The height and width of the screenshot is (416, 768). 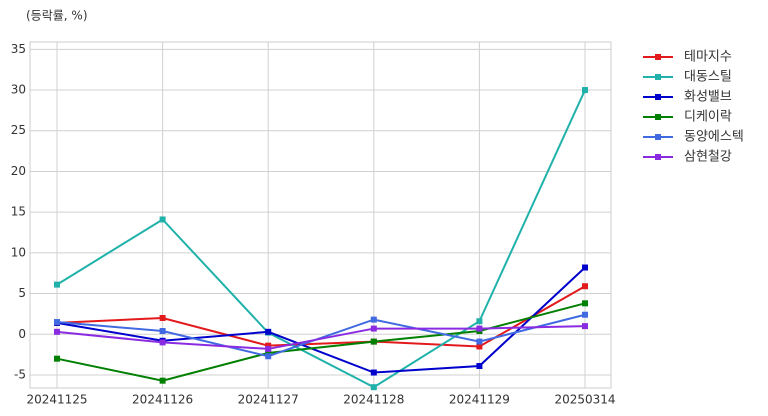 What do you see at coordinates (479, 400) in the screenshot?
I see `x-tick-label: 20241129` at bounding box center [479, 400].